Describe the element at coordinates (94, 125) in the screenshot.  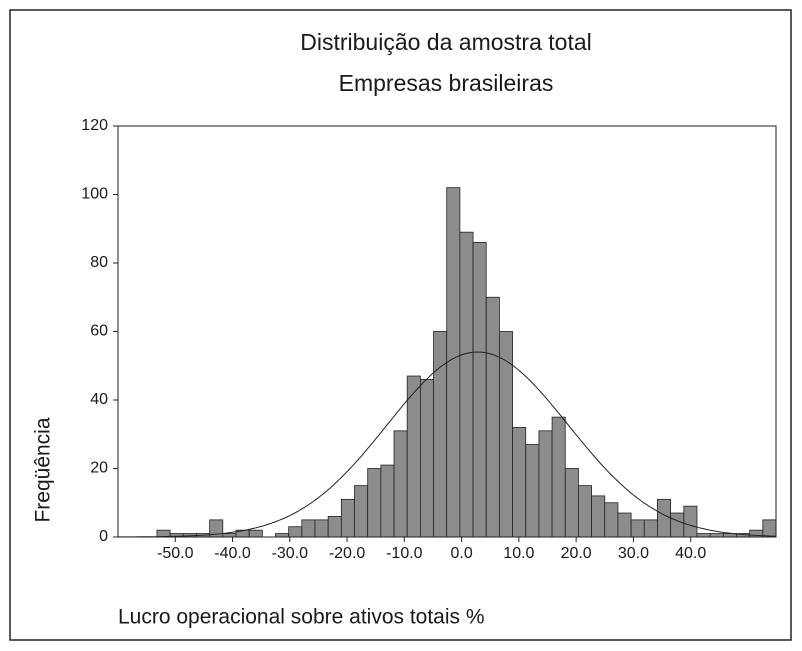
I see `y-tick-label: 120` at that location.